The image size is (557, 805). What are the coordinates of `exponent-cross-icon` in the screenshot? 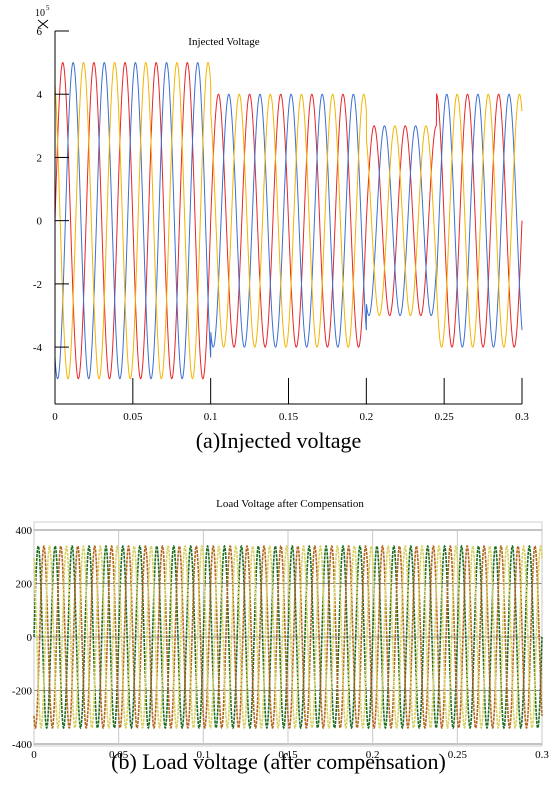 It's located at (43, 24).